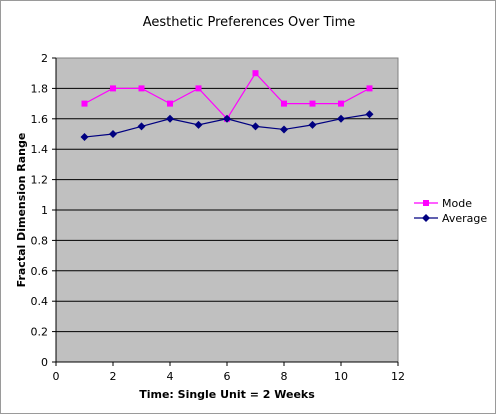 Image resolution: width=496 pixels, height=414 pixels. I want to click on x-tick-label: 10, so click(341, 376).